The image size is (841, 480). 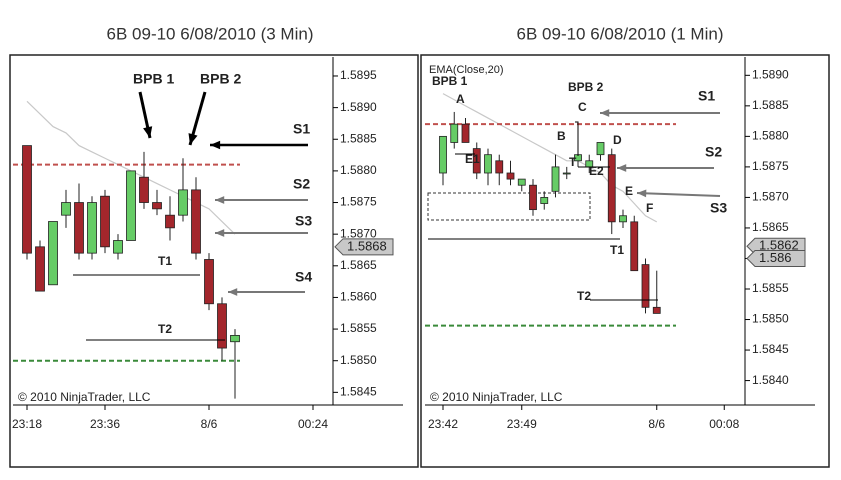 What do you see at coordinates (713, 152) in the screenshot?
I see `annotation: S2` at bounding box center [713, 152].